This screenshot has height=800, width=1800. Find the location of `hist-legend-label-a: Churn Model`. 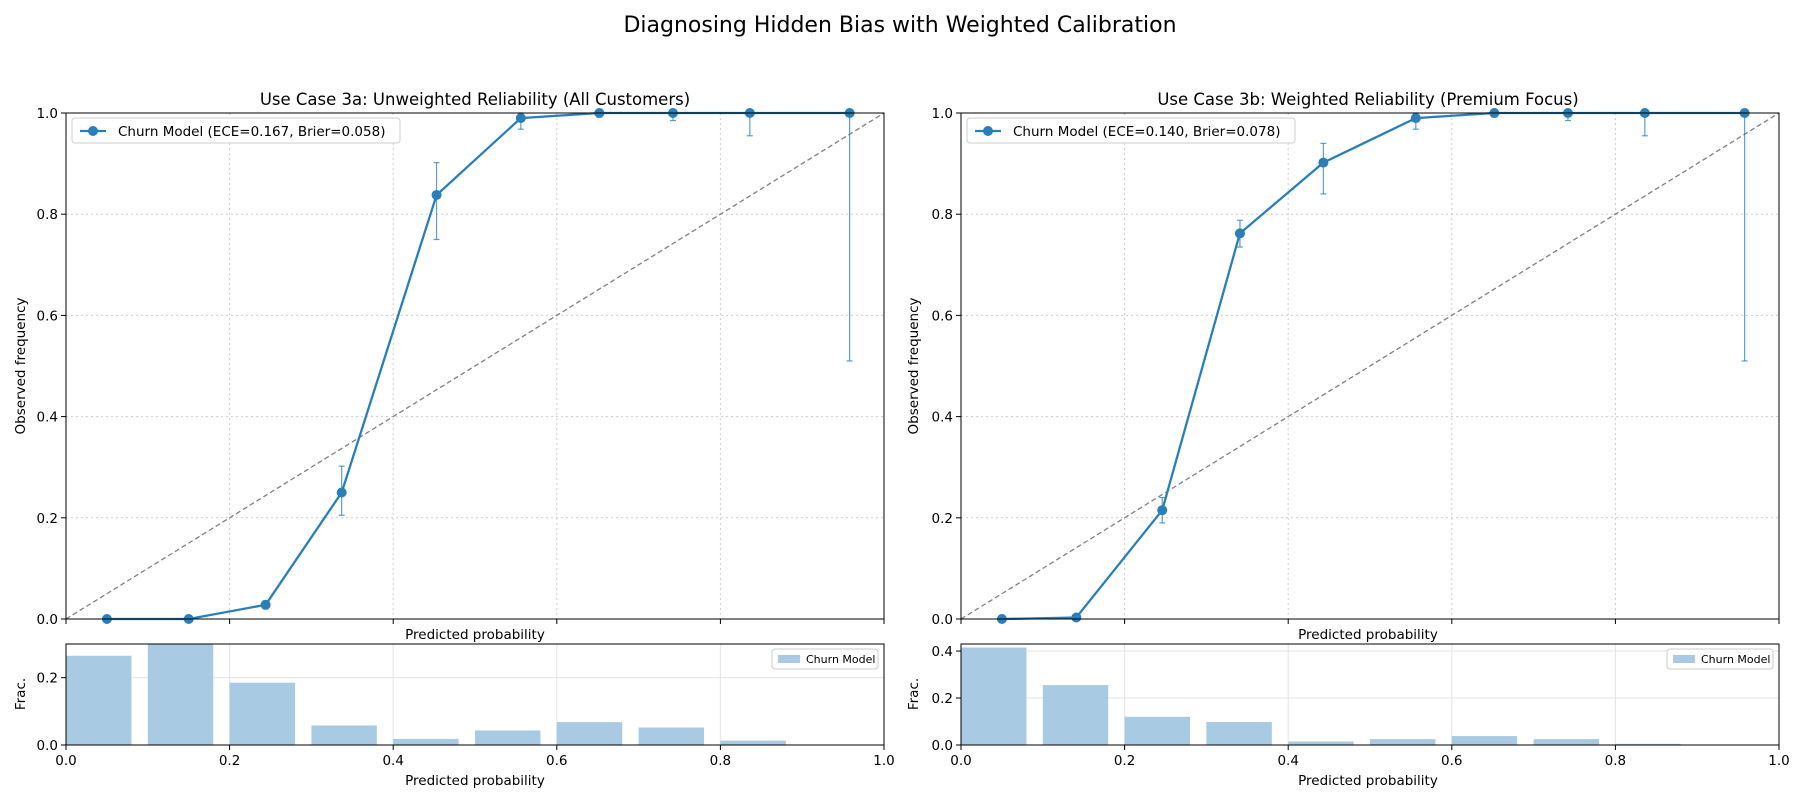

hist-legend-label-a: Churn Model is located at coordinates (840, 659).